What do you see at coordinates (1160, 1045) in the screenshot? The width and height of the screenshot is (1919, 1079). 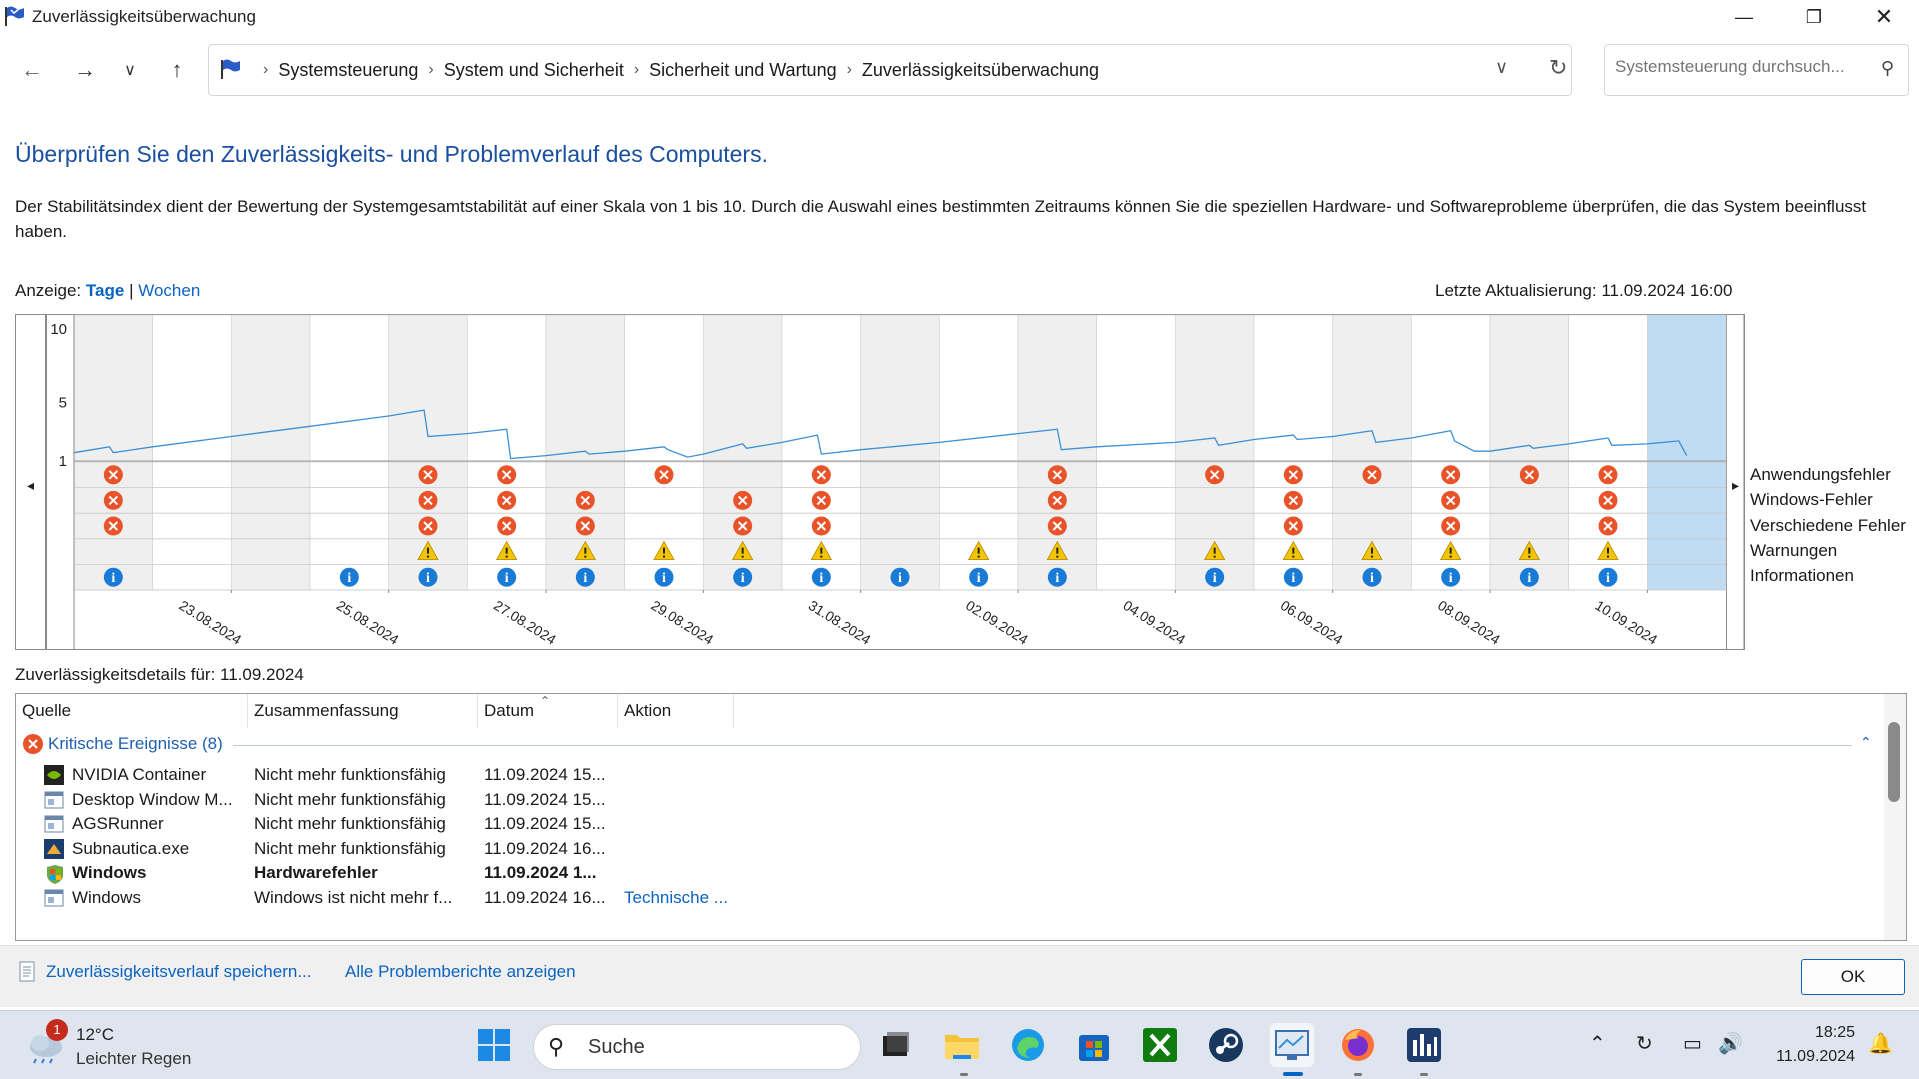 I see `xbox-button` at bounding box center [1160, 1045].